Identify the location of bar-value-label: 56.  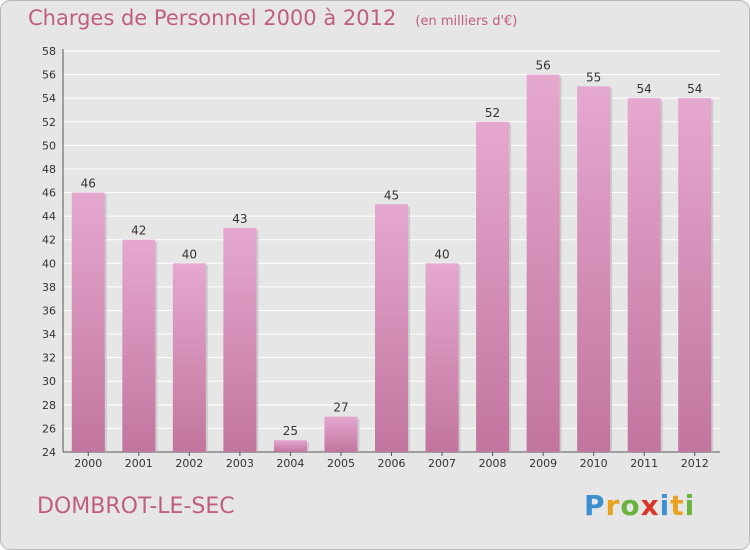
(542, 66).